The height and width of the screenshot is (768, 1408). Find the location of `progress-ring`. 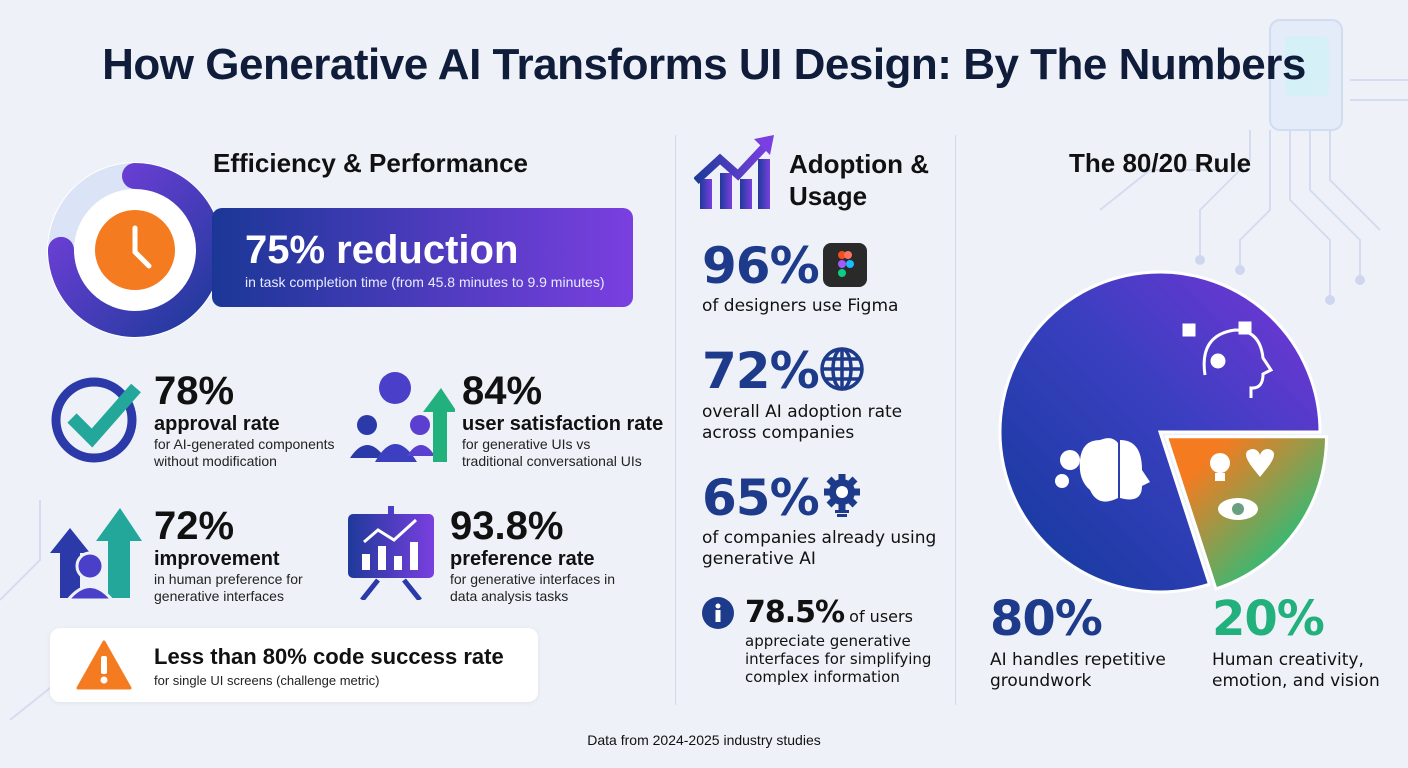

progress-ring is located at coordinates (135, 250).